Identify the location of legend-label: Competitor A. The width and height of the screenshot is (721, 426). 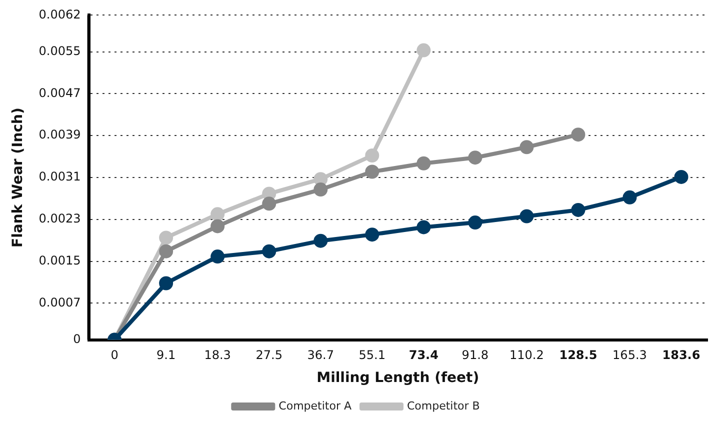
(315, 405).